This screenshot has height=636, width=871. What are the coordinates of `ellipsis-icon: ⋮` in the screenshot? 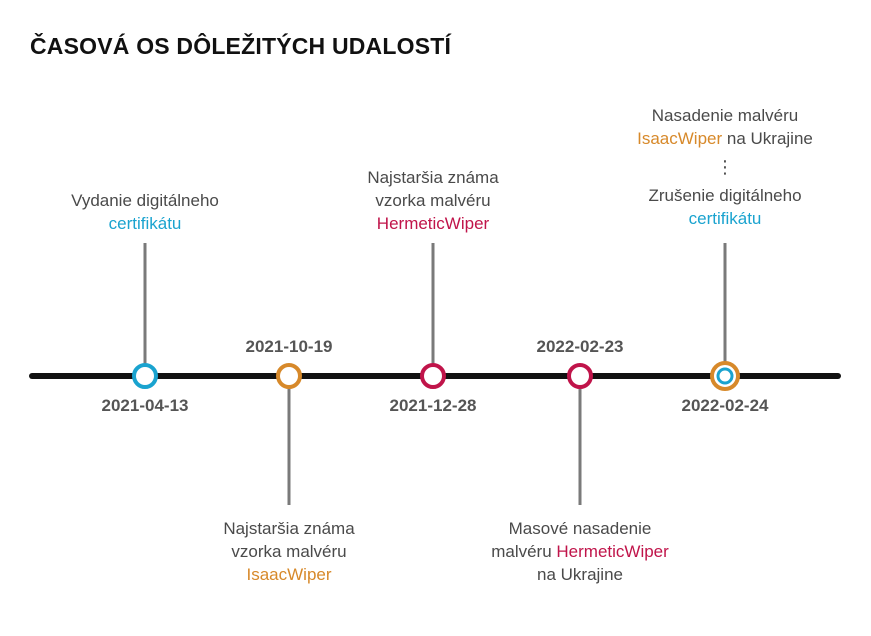 It's located at (725, 167).